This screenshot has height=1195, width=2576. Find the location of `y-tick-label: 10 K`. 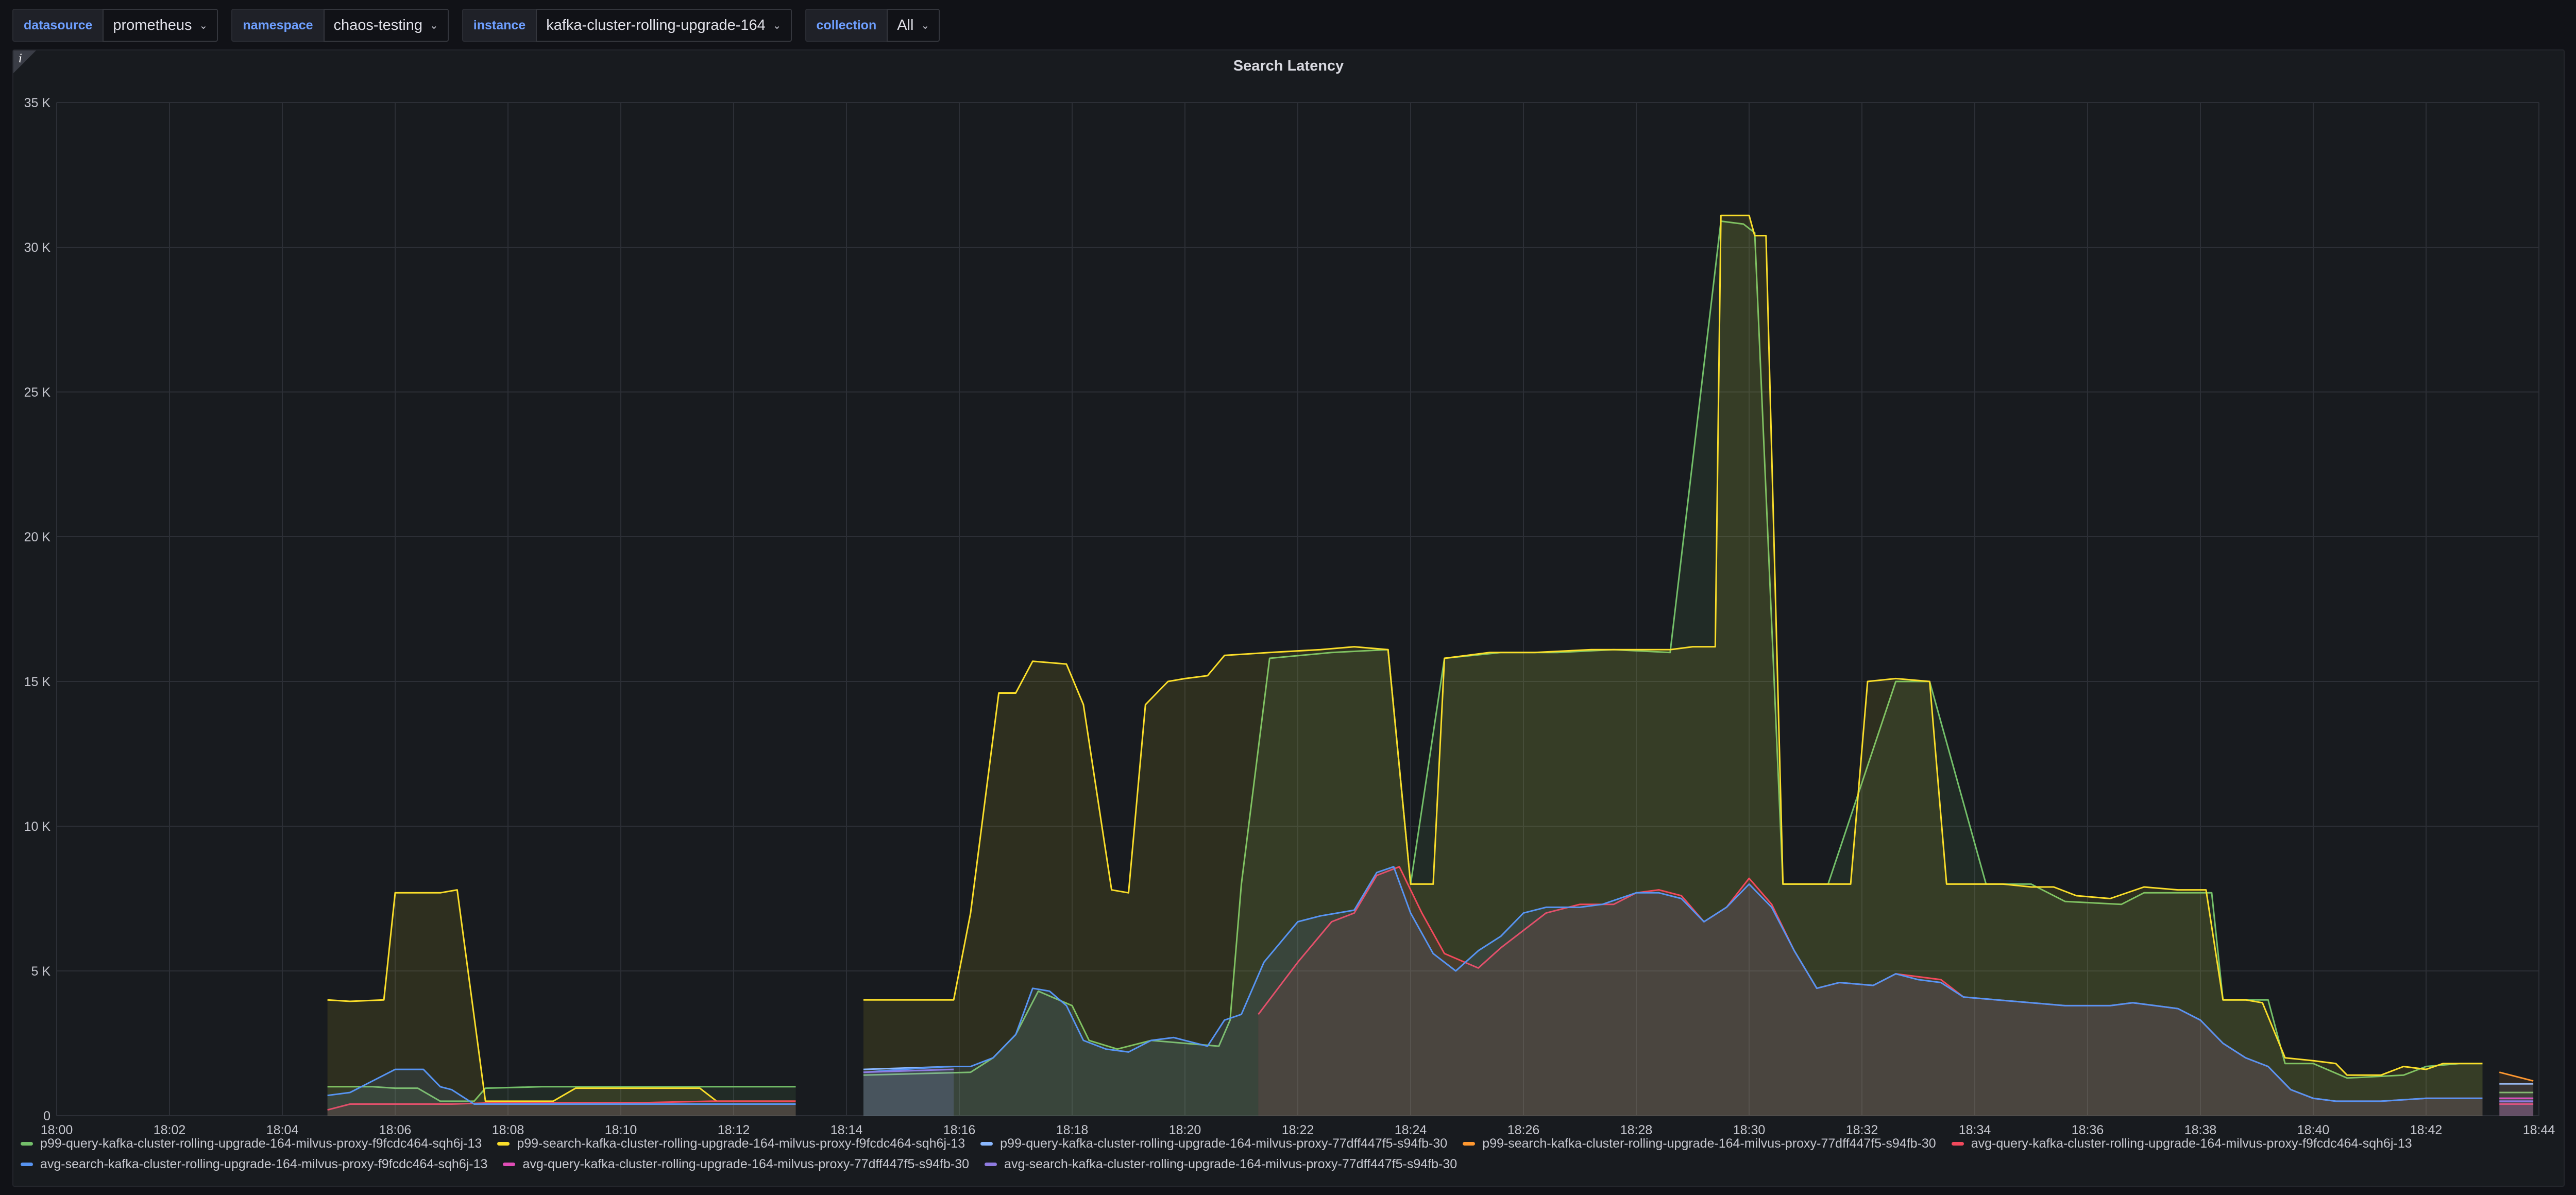

y-tick-label: 10 K is located at coordinates (37, 827).